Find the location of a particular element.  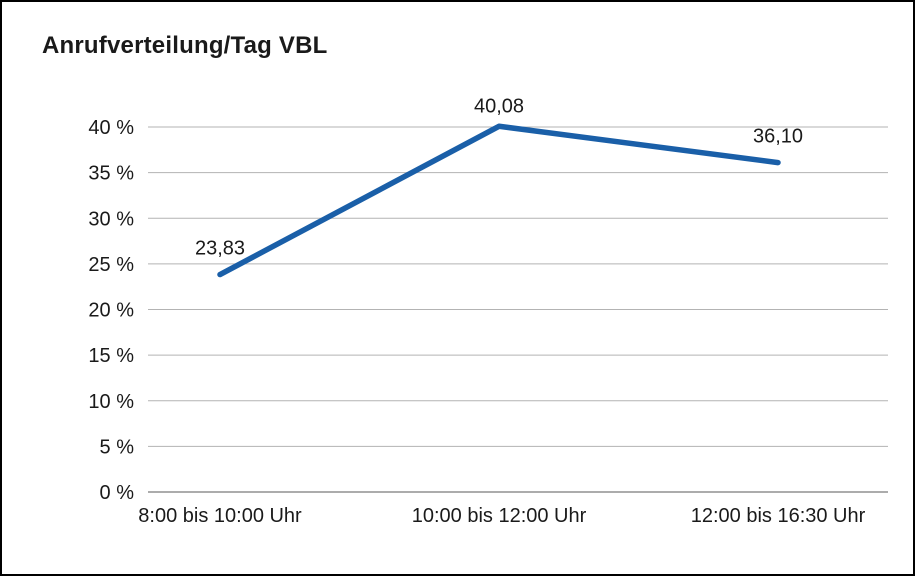

x-axis-label: 8:00 bis 10:00 Uhr is located at coordinates (220, 516).